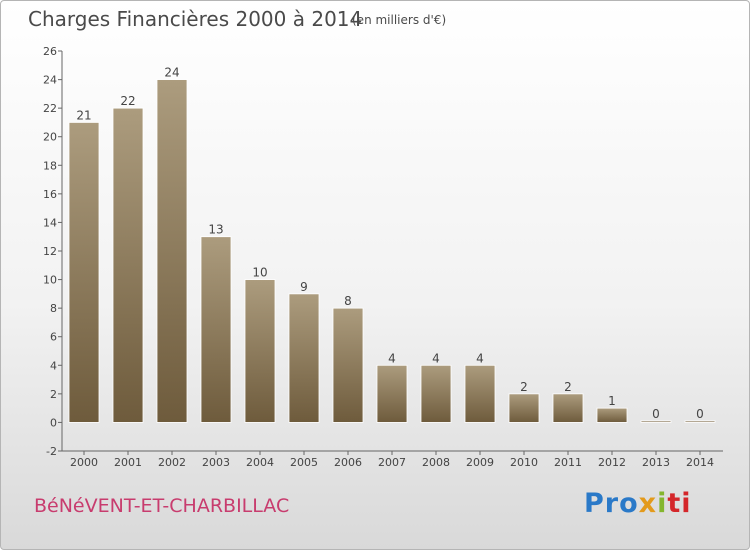 This screenshot has height=550, width=750. Describe the element at coordinates (53, 365) in the screenshot. I see `y-tick-label: 4` at that location.